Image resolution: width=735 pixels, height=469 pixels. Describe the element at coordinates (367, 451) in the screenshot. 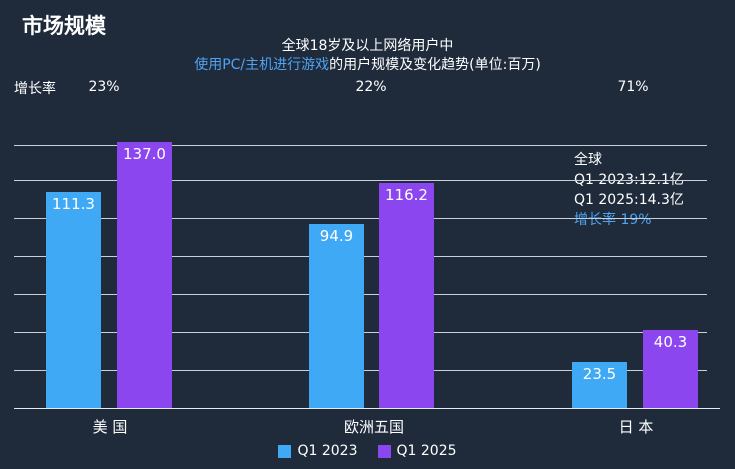

I see `chart-legend: Q1 2023 Q1 2025` at that location.